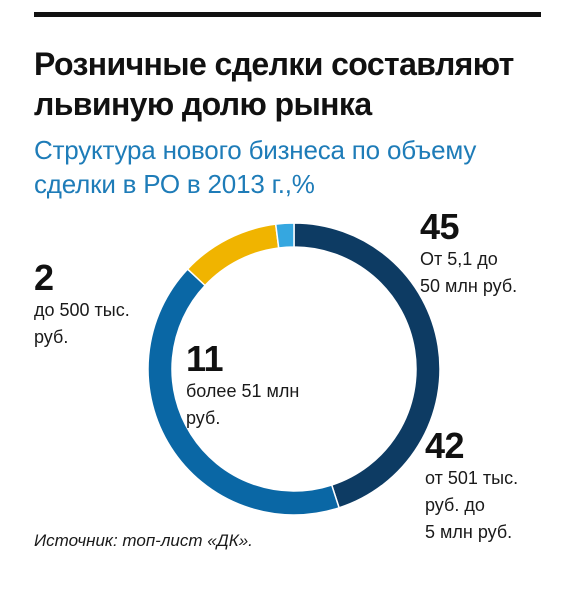  I want to click on slice-value: 42, so click(445, 445).